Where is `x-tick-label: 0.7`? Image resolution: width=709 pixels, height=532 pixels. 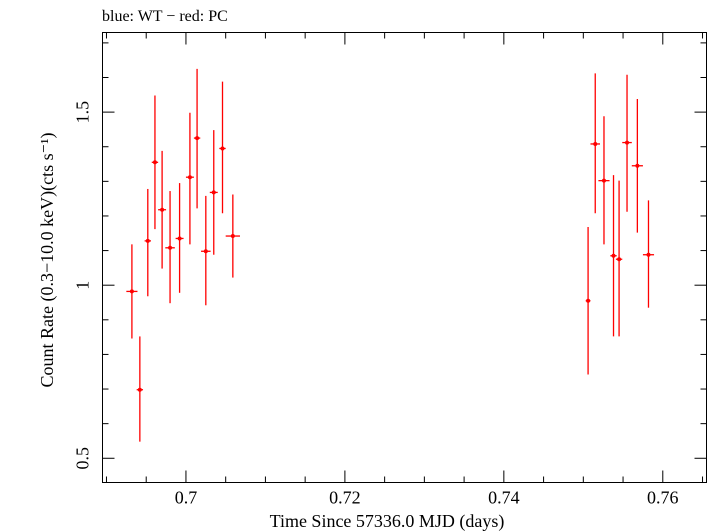
x-tick-label: 0.7 is located at coordinates (186, 498).